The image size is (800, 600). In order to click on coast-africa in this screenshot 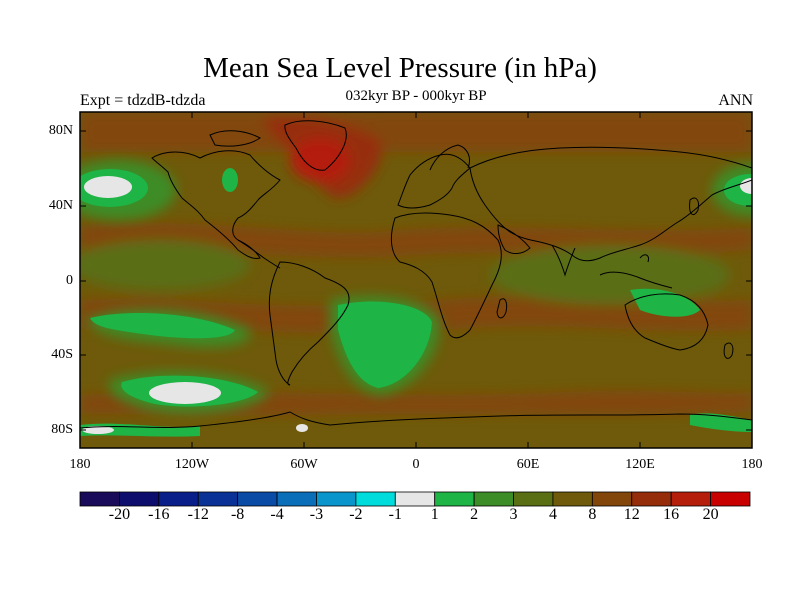, I will do `click(446, 275)`.